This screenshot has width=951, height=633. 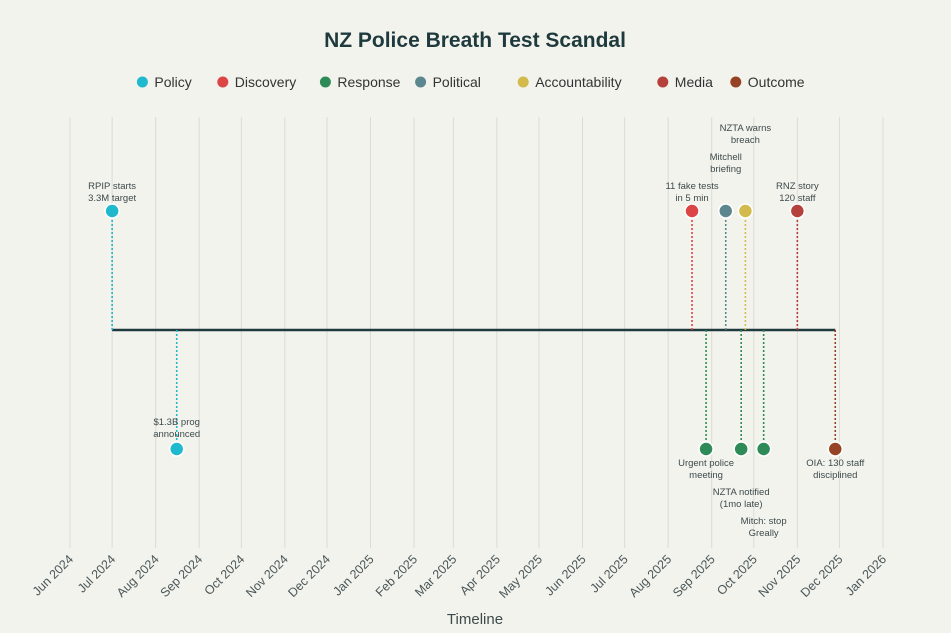 I want to click on event-label: disciplined, so click(x=835, y=475).